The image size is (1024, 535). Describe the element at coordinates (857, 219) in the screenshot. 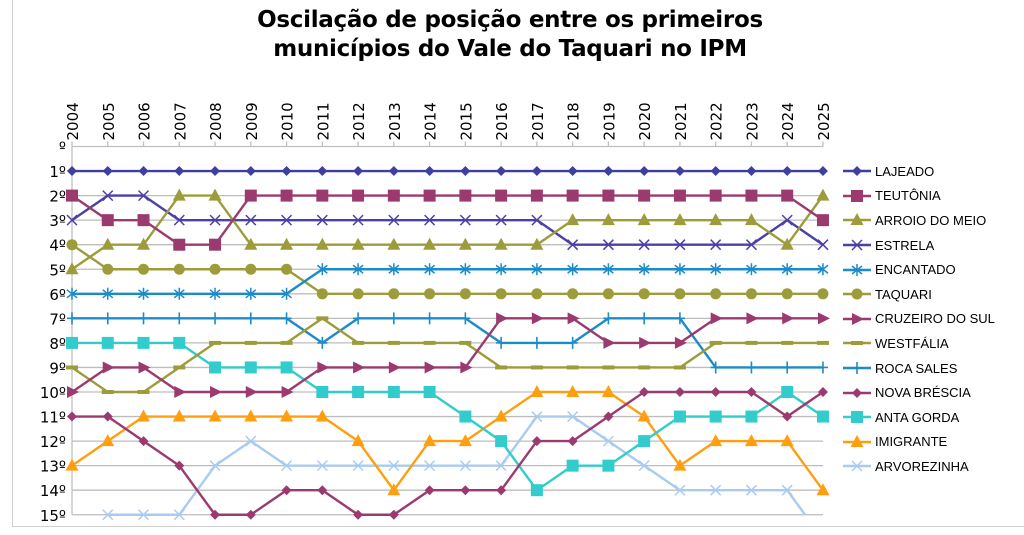

I see `legend-swatch-triangle-icon` at that location.